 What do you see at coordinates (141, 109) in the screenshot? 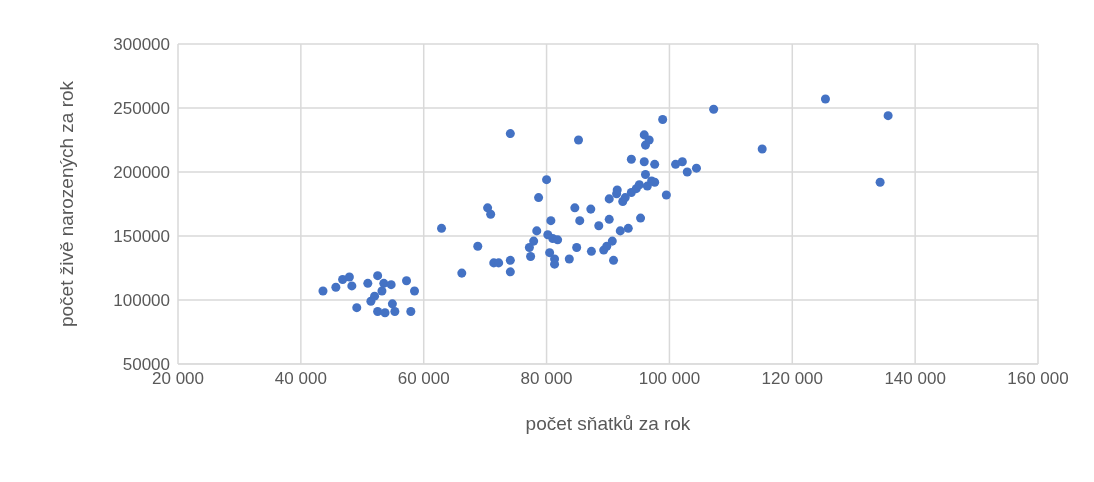
I see `y-tick-label: 250000` at bounding box center [141, 109].